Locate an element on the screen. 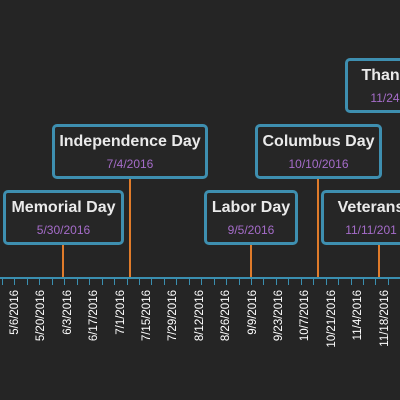 This screenshot has height=400, width=400. event-card: Veterans 11/11/201 is located at coordinates (360, 217).